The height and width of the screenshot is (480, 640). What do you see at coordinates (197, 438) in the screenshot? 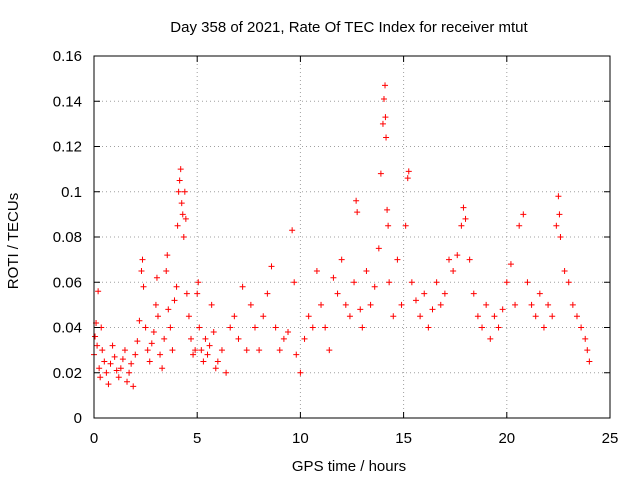
I see `x-tick-label: 5` at bounding box center [197, 438].